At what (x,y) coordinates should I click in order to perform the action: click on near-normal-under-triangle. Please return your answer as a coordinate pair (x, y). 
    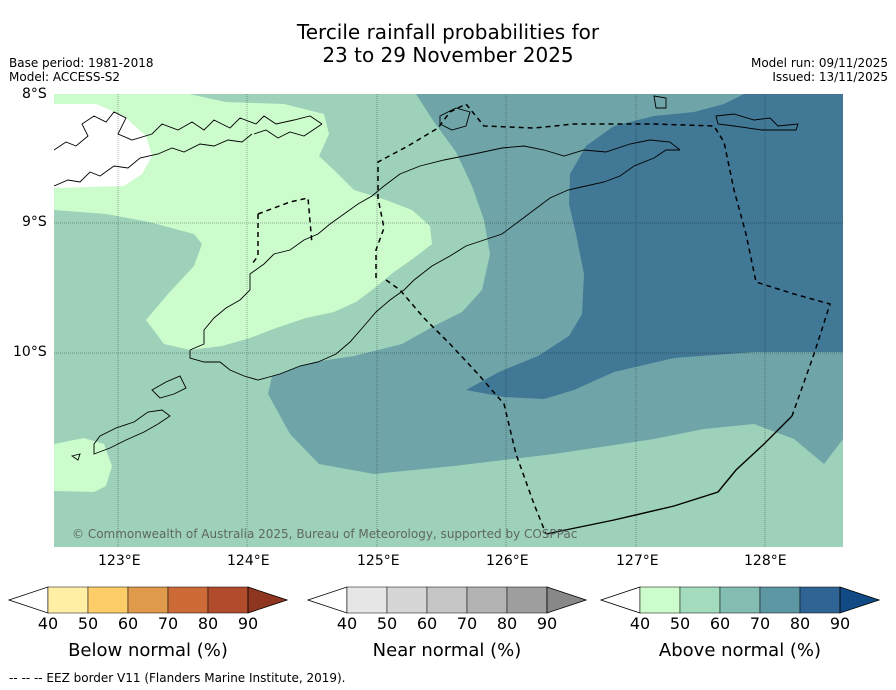
    Looking at the image, I should click on (327, 600).